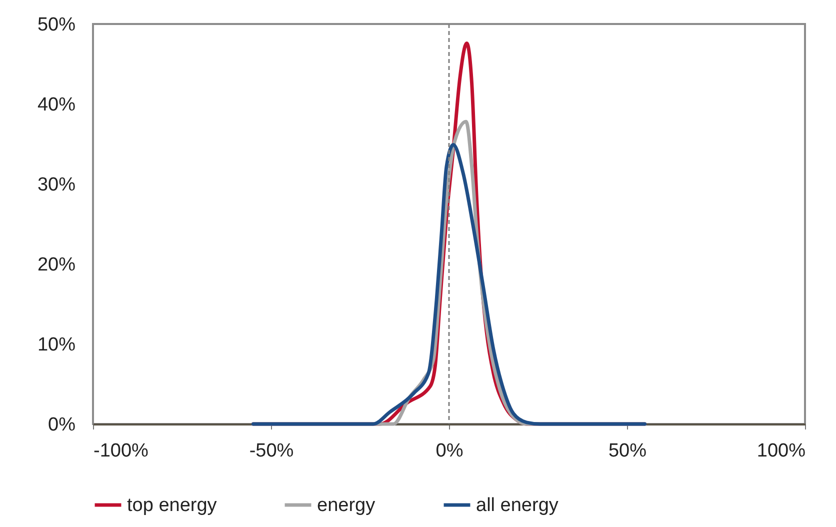  I want to click on y-tick-label: 50%, so click(56, 25).